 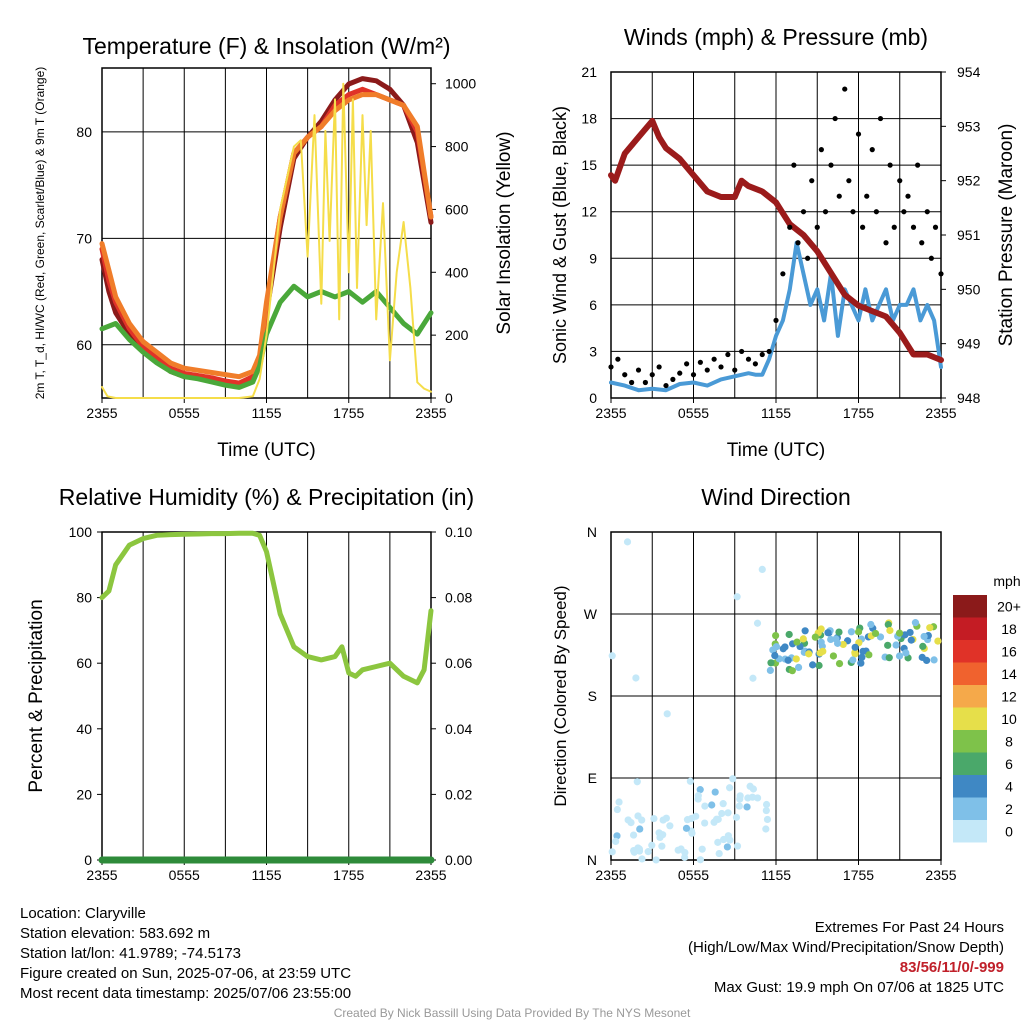 What do you see at coordinates (1009, 786) in the screenshot?
I see `legend-label: 4` at bounding box center [1009, 786].